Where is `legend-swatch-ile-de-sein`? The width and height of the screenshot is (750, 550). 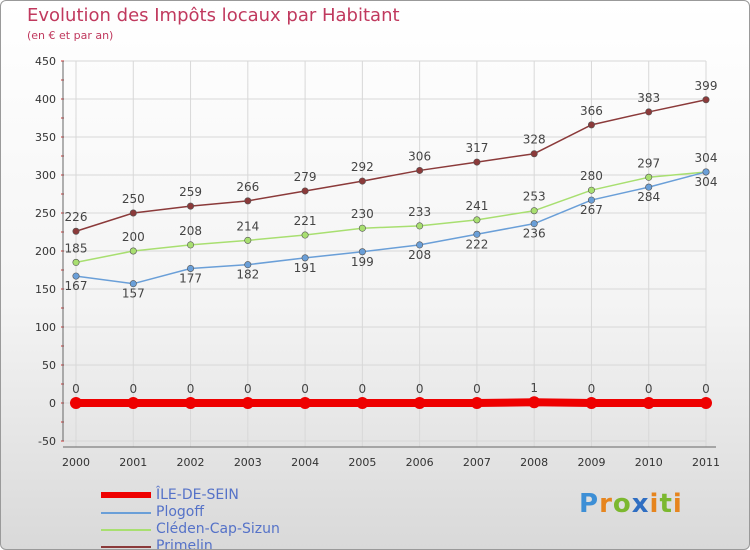 legend-swatch-ile-de-sein is located at coordinates (126, 495).